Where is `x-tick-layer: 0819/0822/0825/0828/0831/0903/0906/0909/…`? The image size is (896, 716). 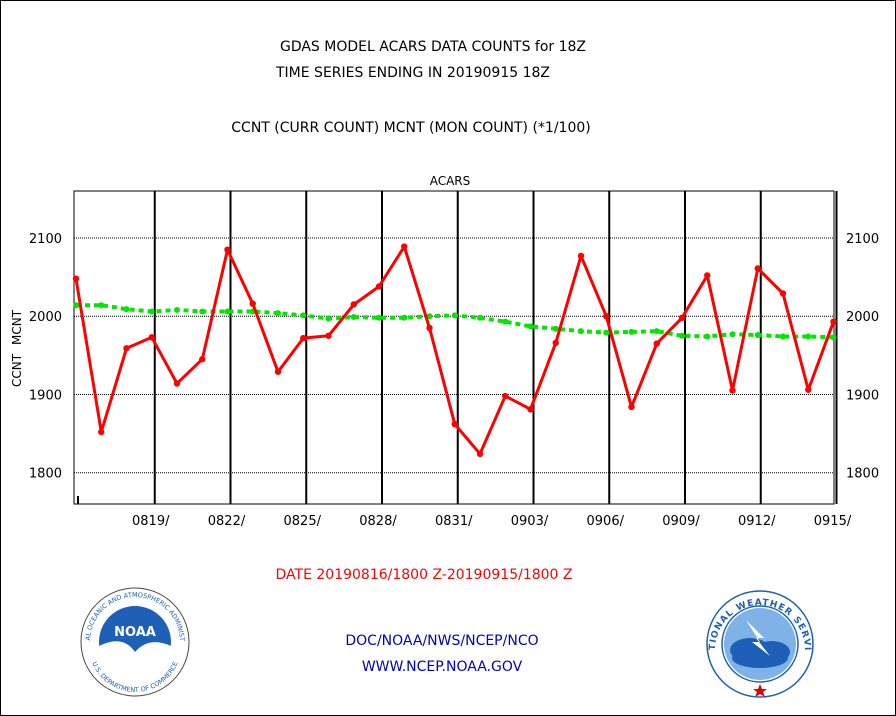
x-tick-layer: 0819/0822/0825/0828/0831/0903/0906/0909/… is located at coordinates (492, 521).